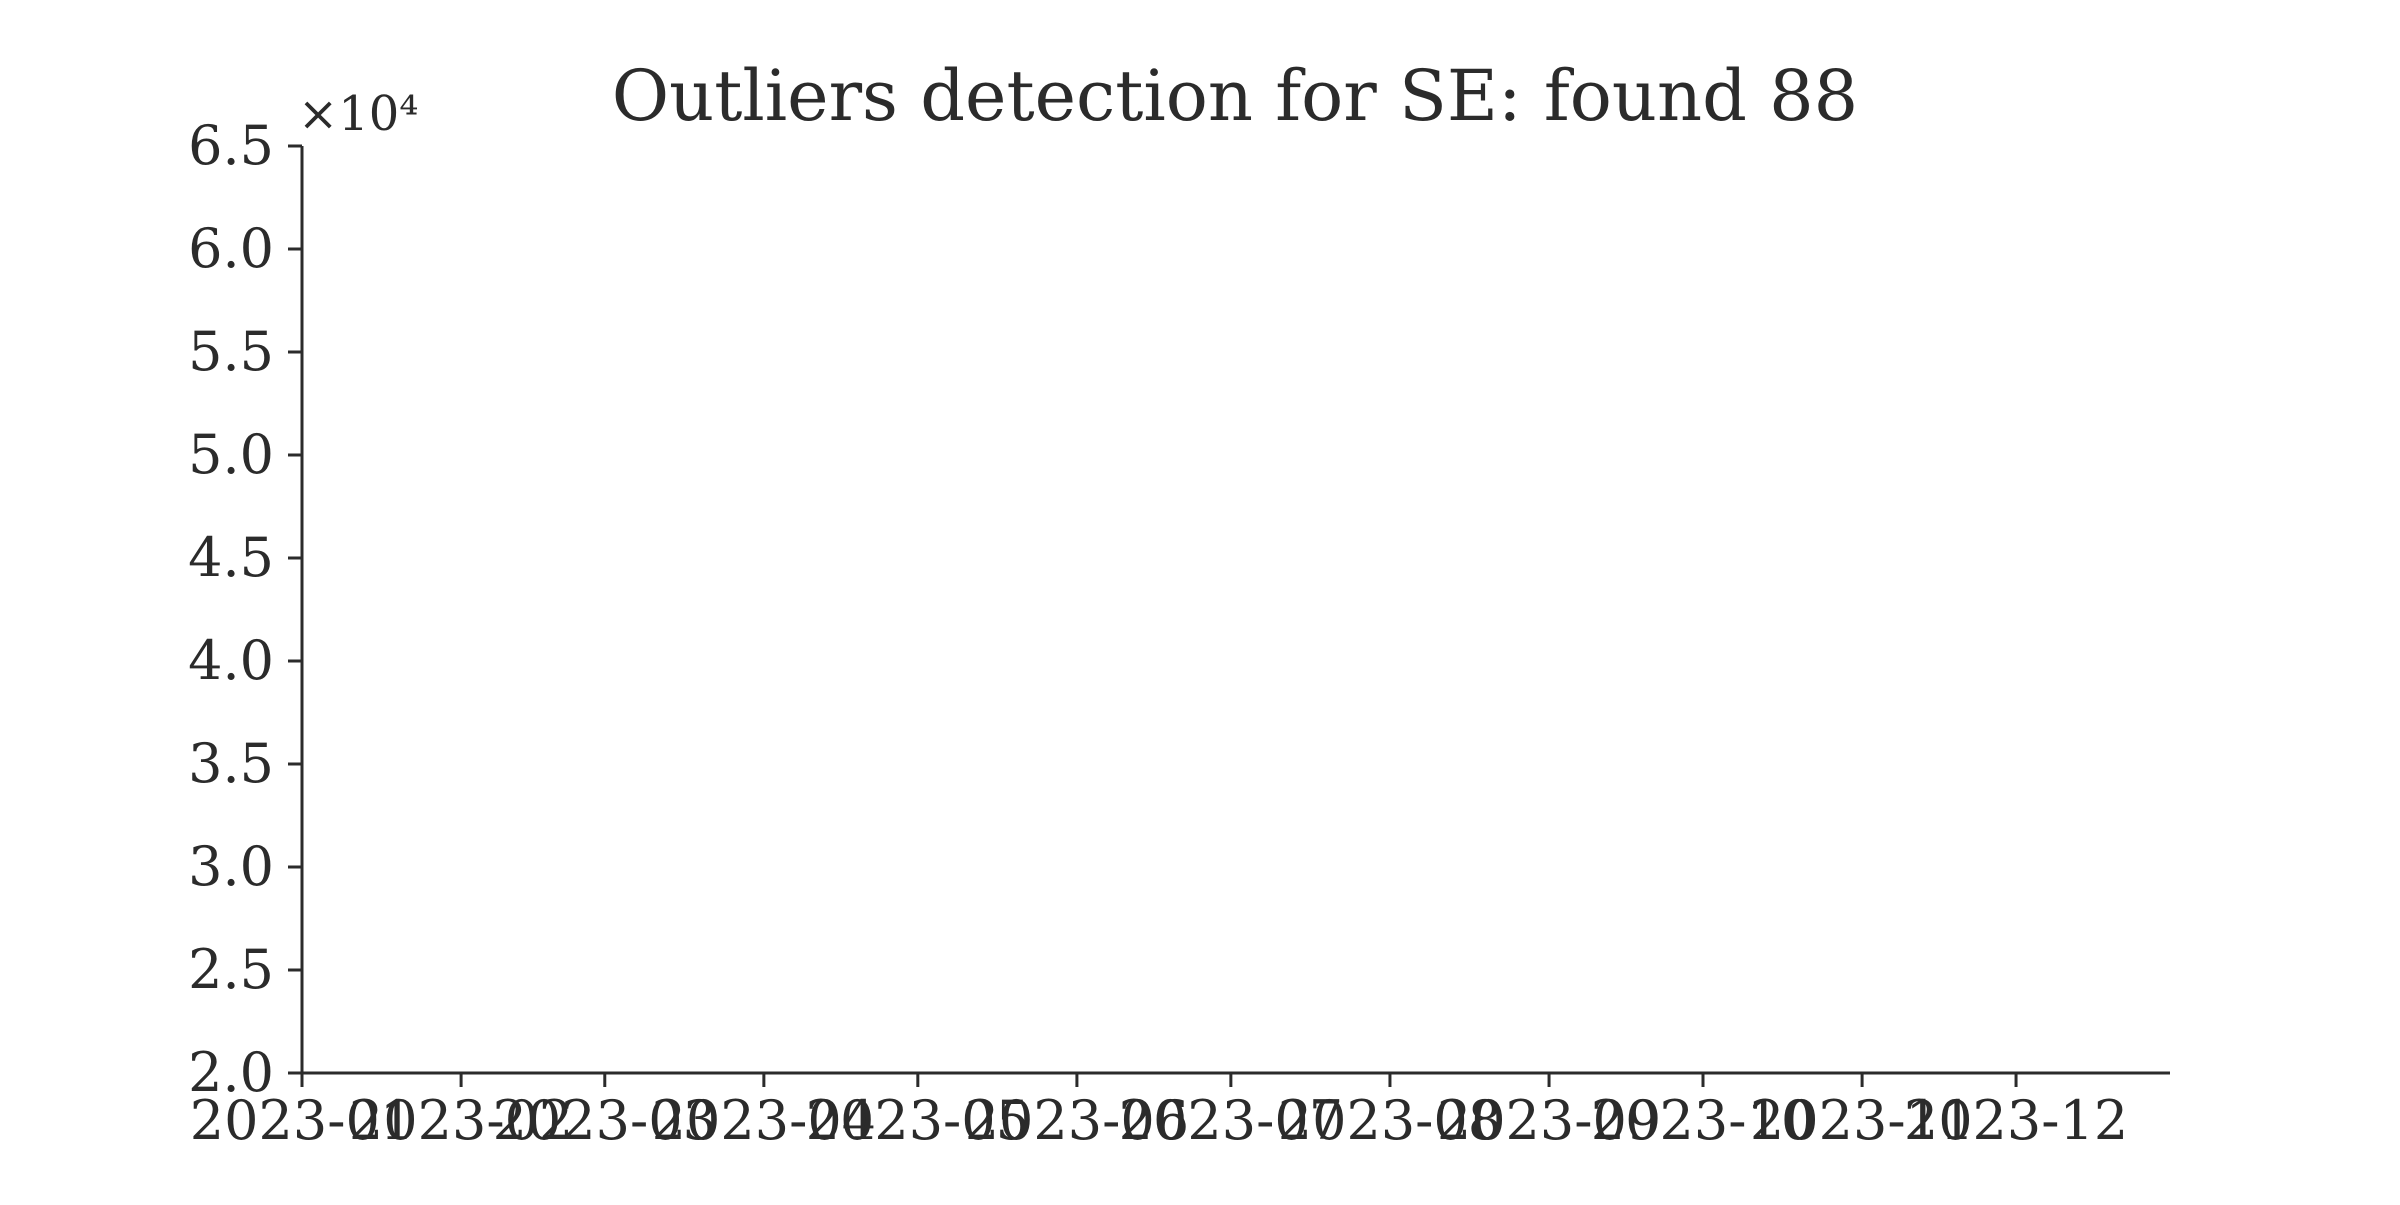  What do you see at coordinates (231, 763) in the screenshot?
I see `y-tick-label: 3.5` at bounding box center [231, 763].